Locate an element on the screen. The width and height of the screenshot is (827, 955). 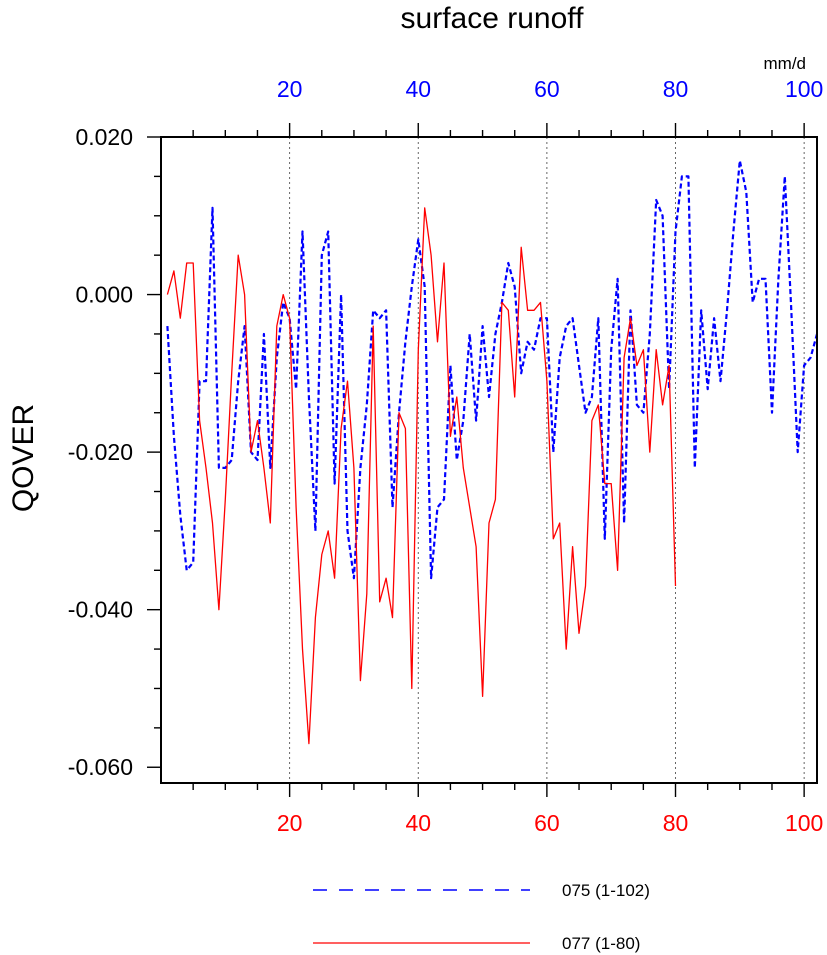
x-top-tick-label: 80 is located at coordinates (676, 89).